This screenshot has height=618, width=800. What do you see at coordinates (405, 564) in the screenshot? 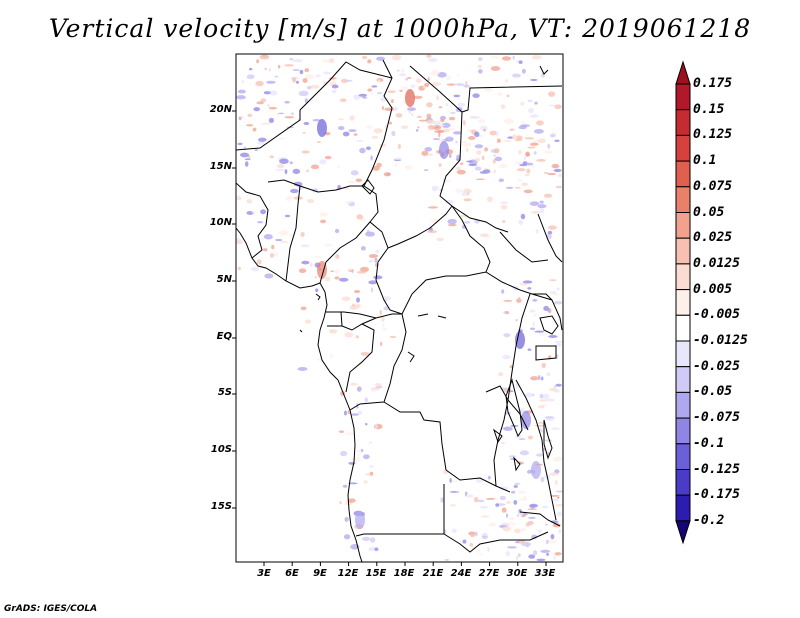
I see `lon-ticks` at bounding box center [405, 564].